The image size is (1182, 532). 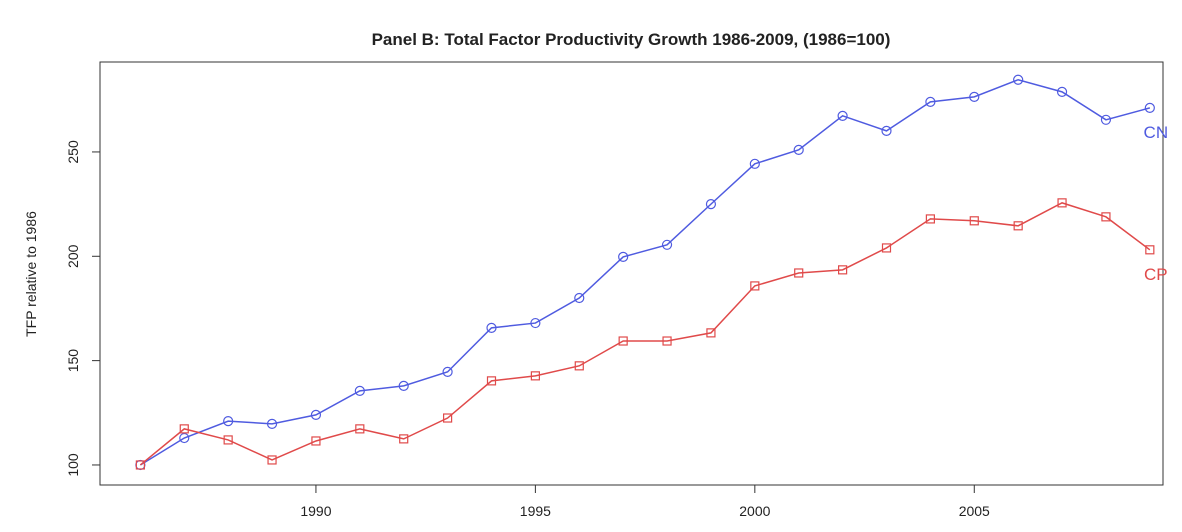 I want to click on x-tick-label: 2005, so click(x=974, y=511).